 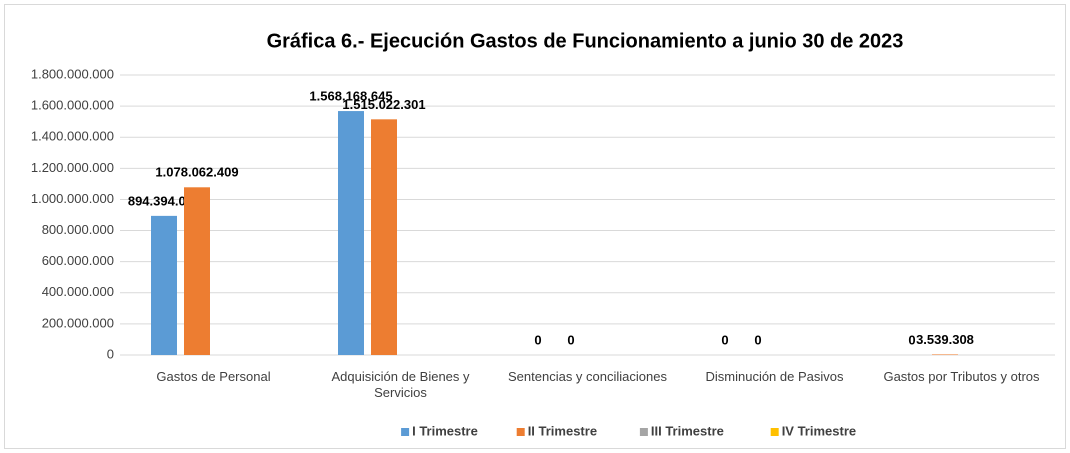 What do you see at coordinates (72, 105) in the screenshot?
I see `y-tick-label: 1.600.000.000` at bounding box center [72, 105].